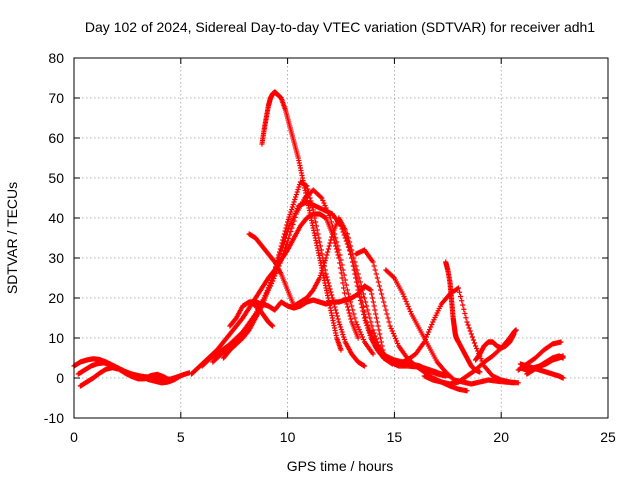 This screenshot has width=640, height=485. Describe the element at coordinates (74, 437) in the screenshot. I see `x-tick-label: 0` at that location.